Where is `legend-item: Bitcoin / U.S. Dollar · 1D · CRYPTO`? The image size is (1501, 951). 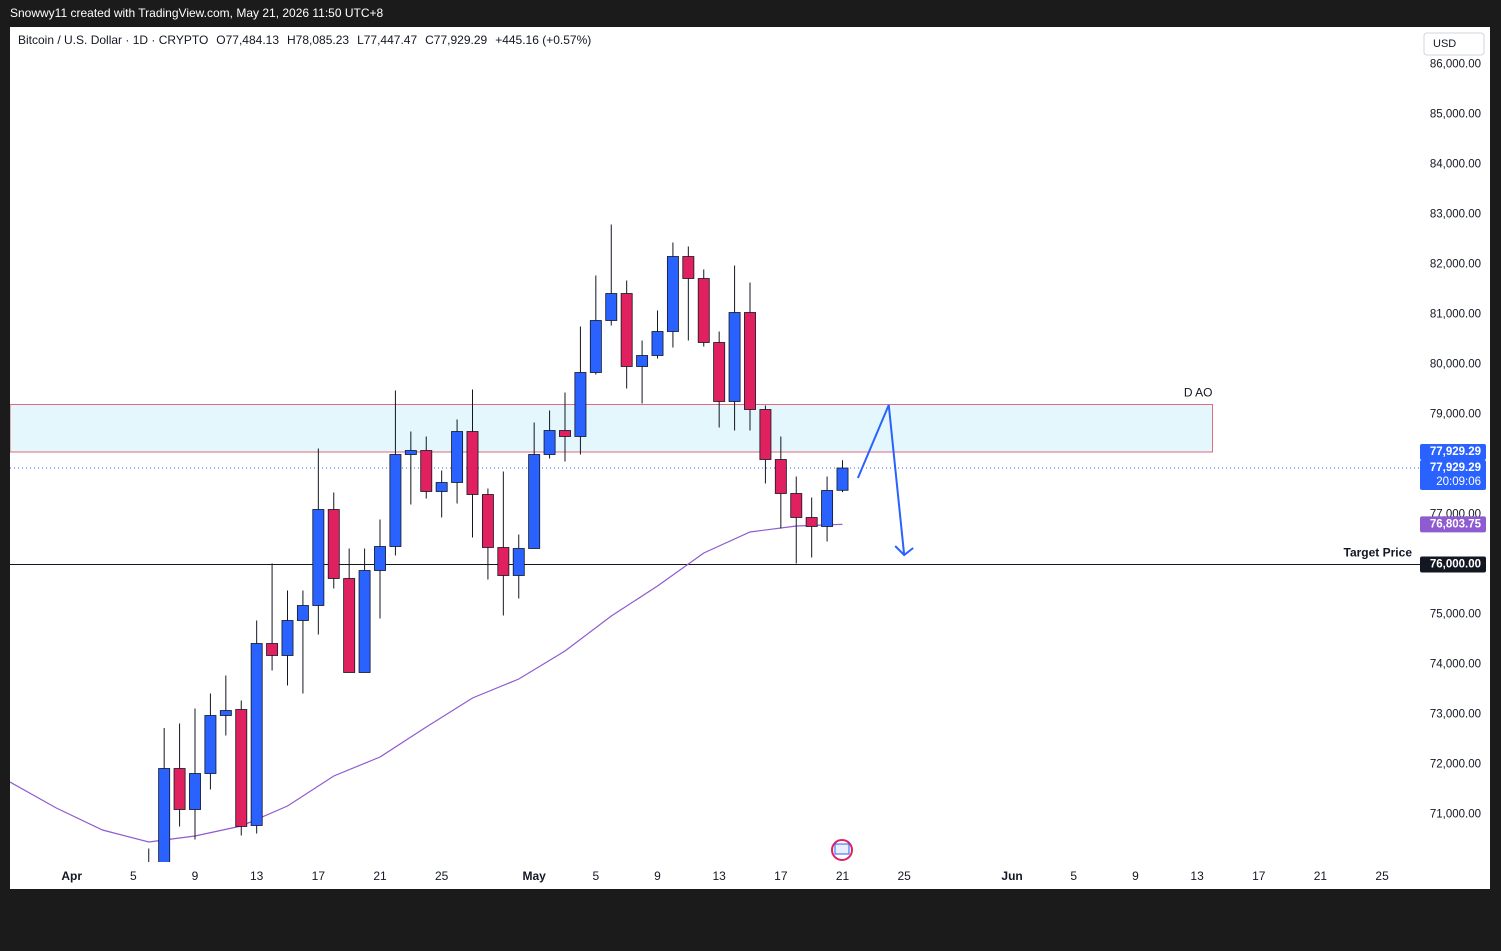 legend-item: Bitcoin / U.S. Dollar · 1D · CRYPTO is located at coordinates (113, 40).